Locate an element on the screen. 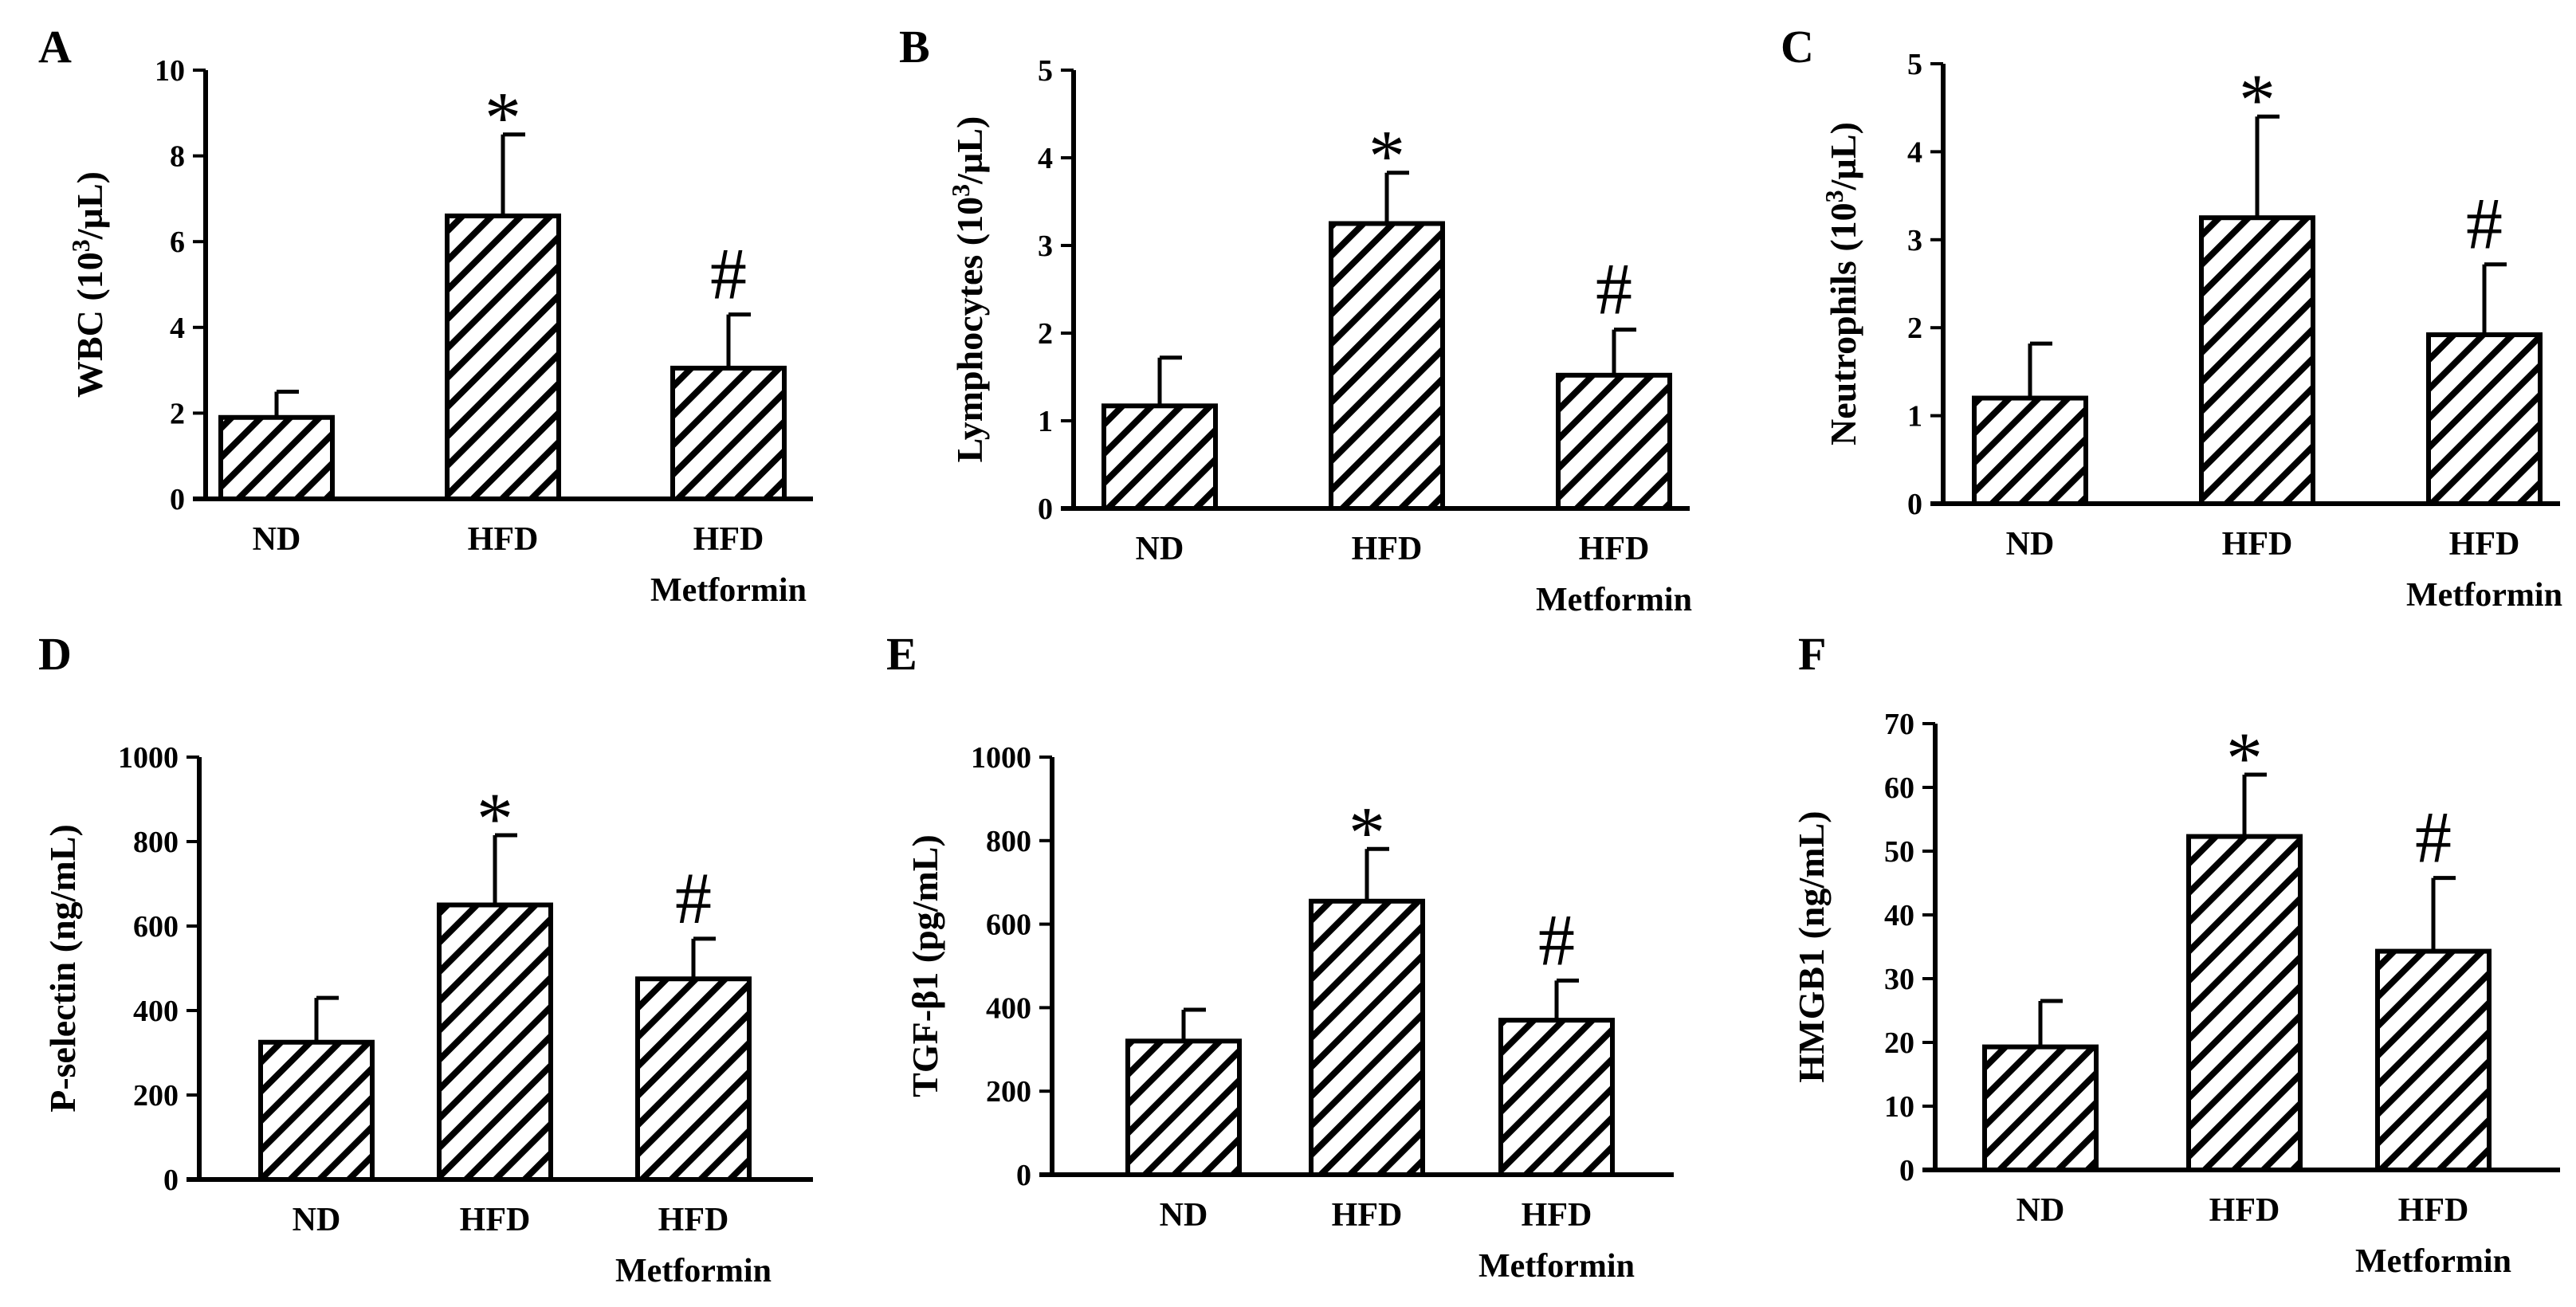 This screenshot has height=1307, width=2576. y-tick-label: 5 is located at coordinates (1914, 65).